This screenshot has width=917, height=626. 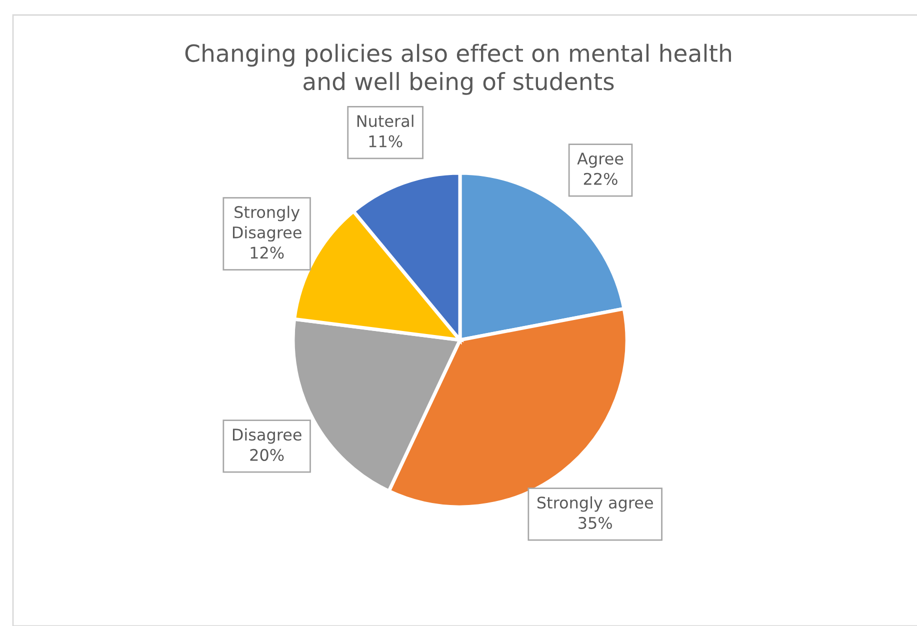 What do you see at coordinates (267, 224) in the screenshot?
I see `slice-label: Strongly Disagree` at bounding box center [267, 224].